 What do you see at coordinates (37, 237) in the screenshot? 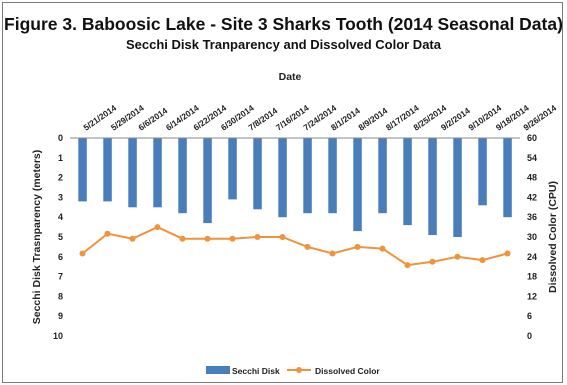
I see `left-axis-label: Secchi Disk Trasnparency (meters)` at bounding box center [37, 237].